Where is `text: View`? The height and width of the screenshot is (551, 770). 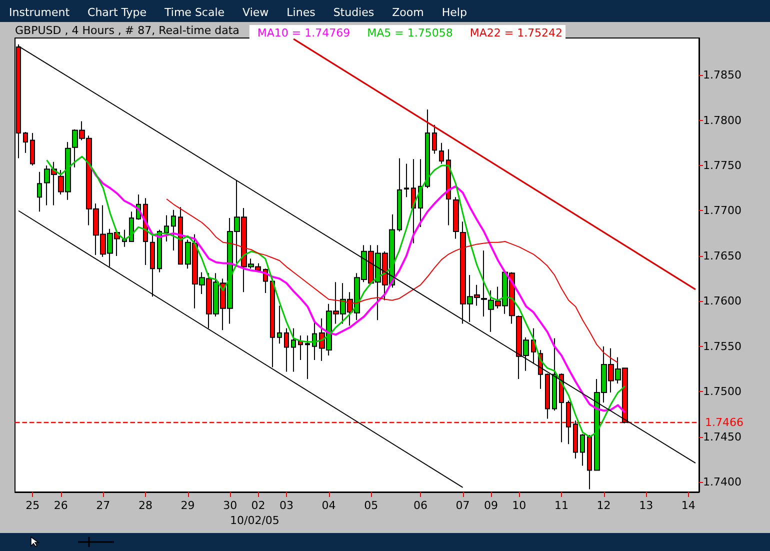 text: View is located at coordinates (256, 13).